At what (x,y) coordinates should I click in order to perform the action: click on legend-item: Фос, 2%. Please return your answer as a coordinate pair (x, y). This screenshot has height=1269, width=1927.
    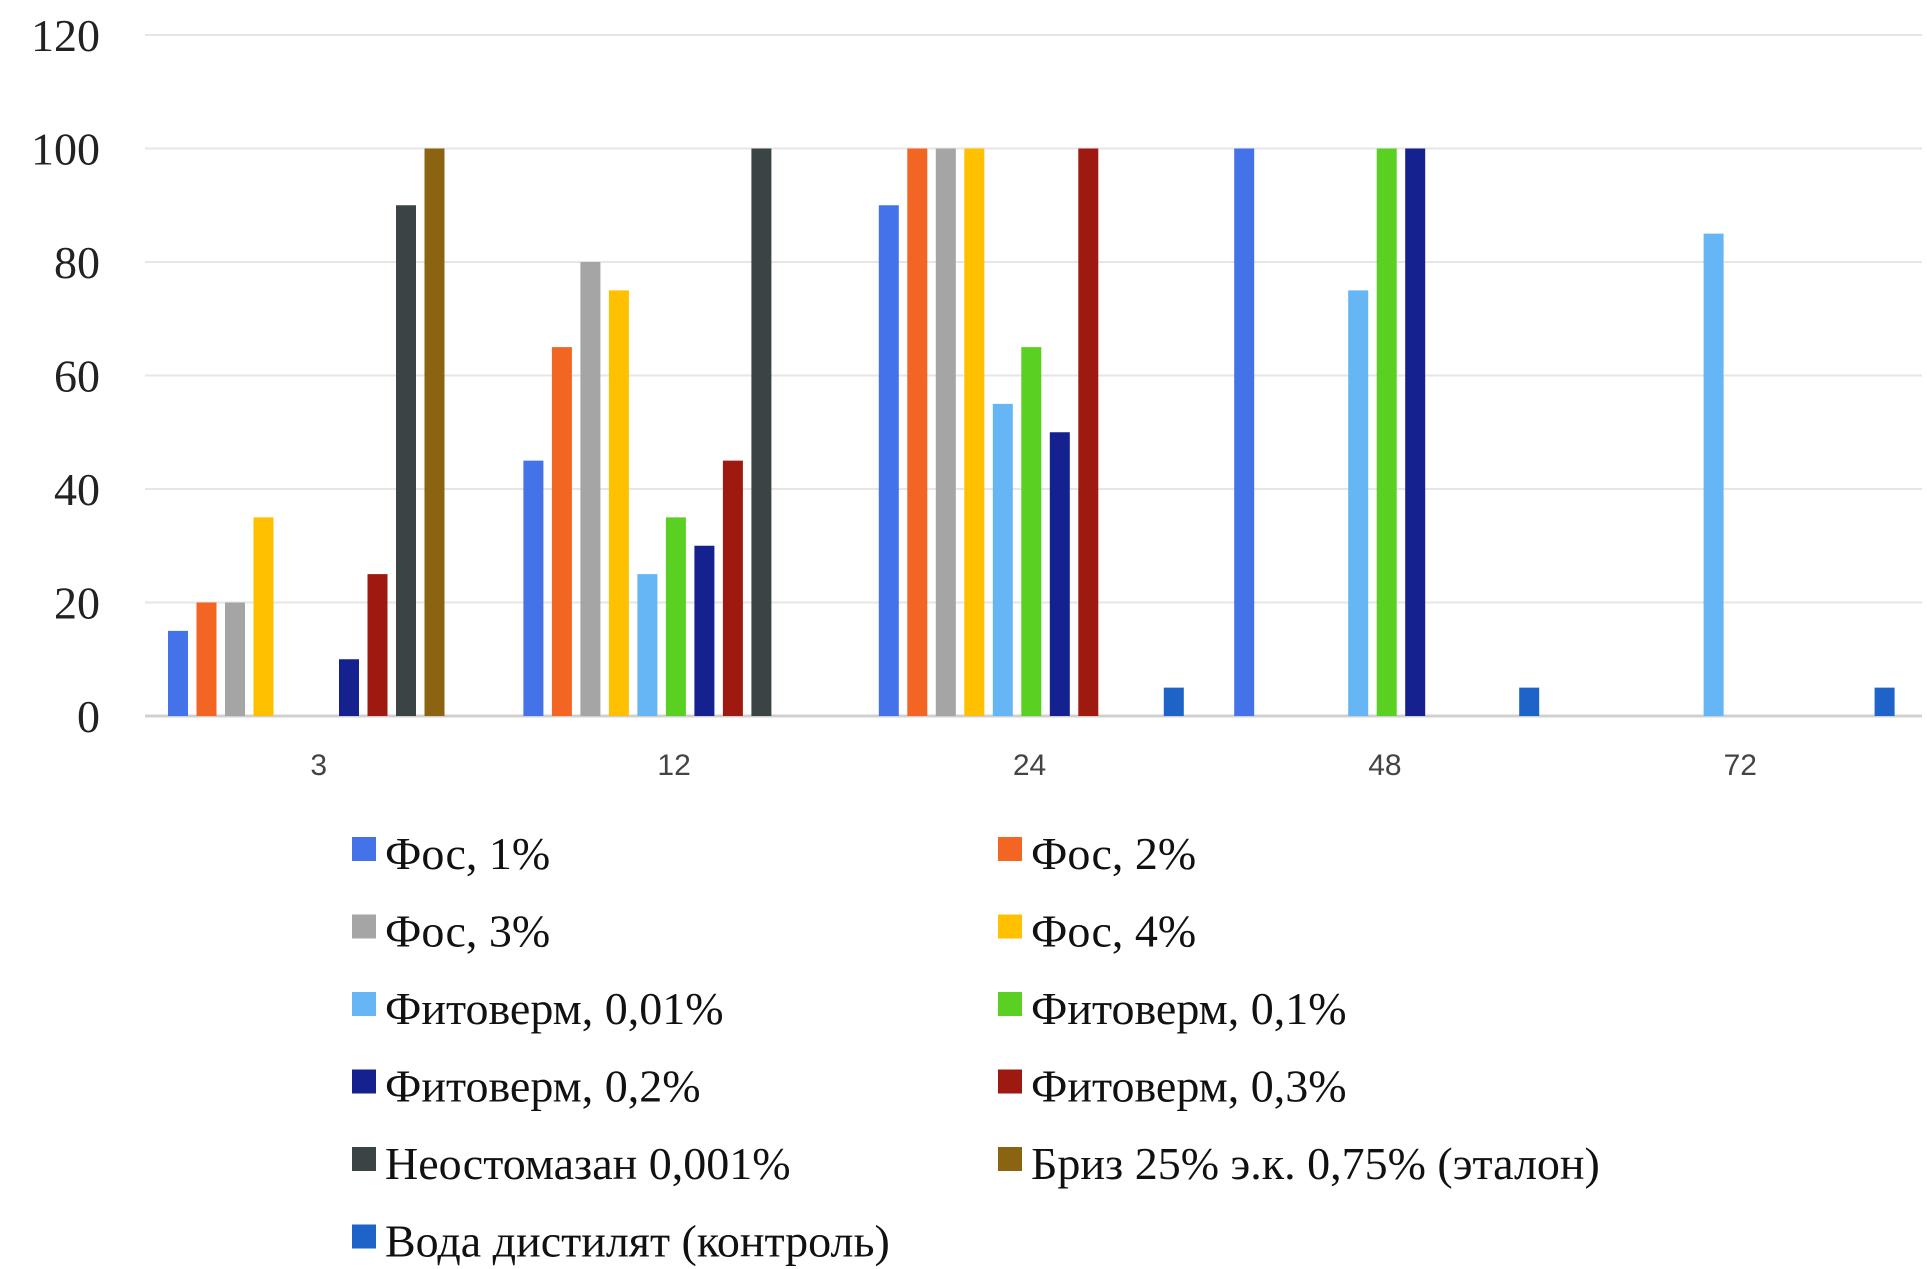
    Looking at the image, I should click on (1097, 853).